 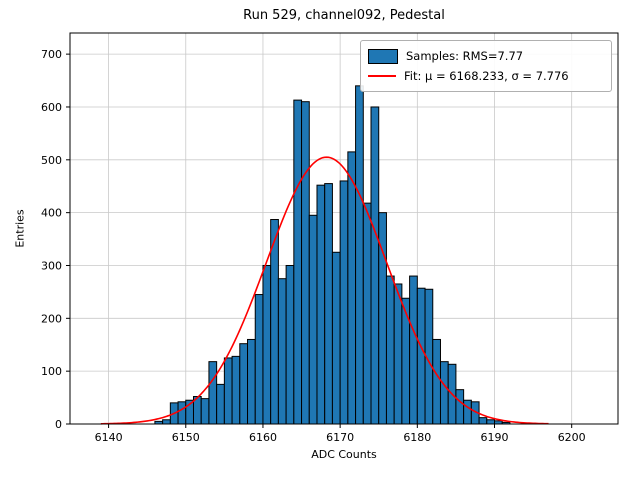 I want to click on histogram-swatch-icon, so click(x=383, y=56).